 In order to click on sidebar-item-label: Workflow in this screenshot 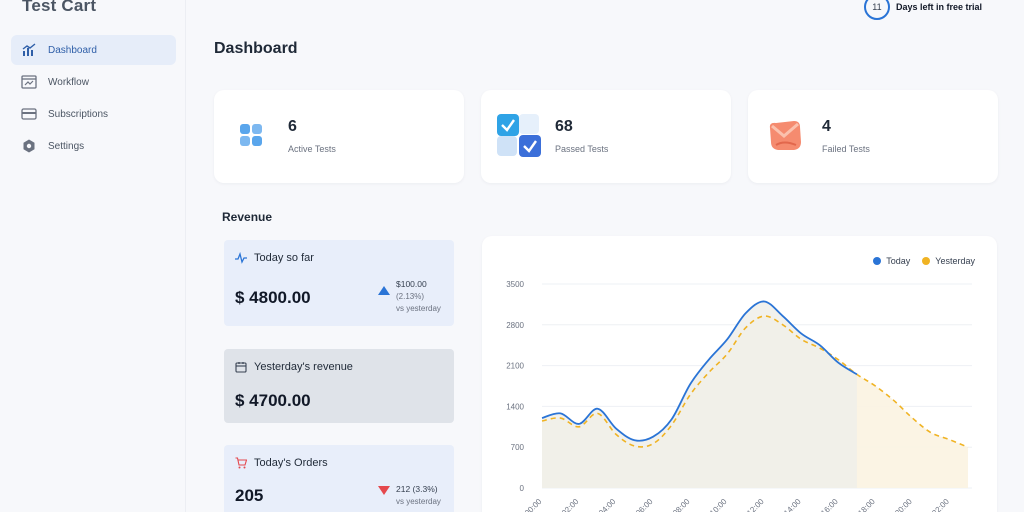, I will do `click(68, 82)`.